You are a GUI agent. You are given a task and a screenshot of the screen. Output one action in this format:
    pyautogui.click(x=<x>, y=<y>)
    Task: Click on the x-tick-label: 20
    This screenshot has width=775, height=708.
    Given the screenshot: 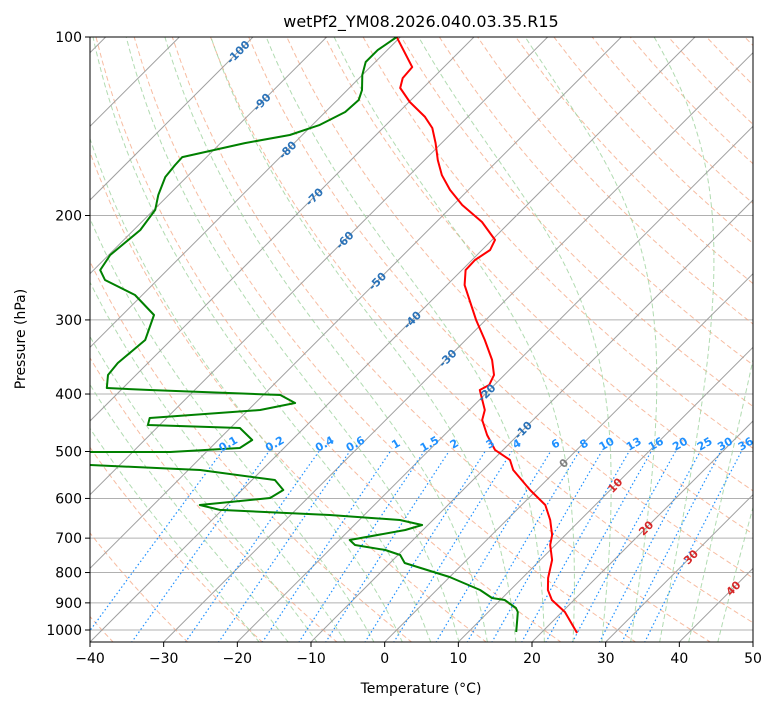 What is the action you would take?
    pyautogui.click(x=532, y=659)
    